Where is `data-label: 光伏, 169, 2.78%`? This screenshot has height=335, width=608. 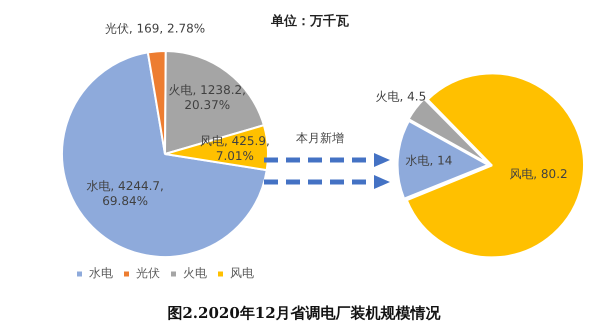 data-label: 光伏, 169, 2.78% is located at coordinates (155, 29).